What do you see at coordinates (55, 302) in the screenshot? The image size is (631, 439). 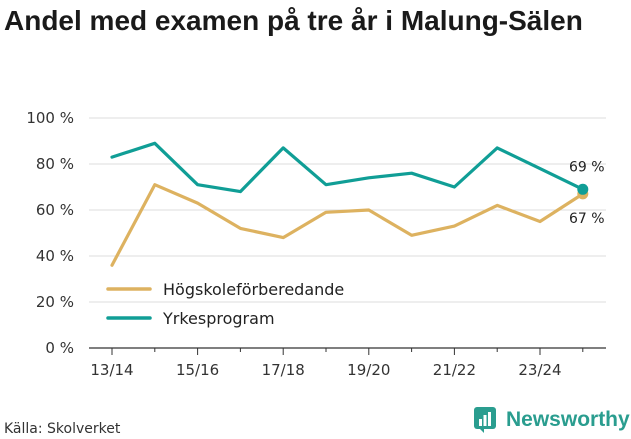 I see `y-tick-label: 20 %` at bounding box center [55, 302].